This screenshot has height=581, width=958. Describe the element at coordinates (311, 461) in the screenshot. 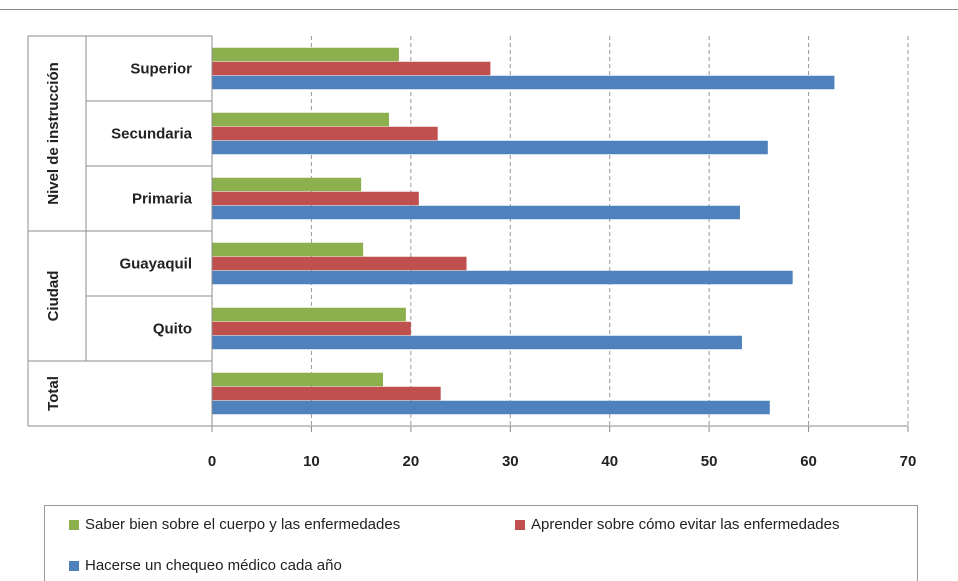

I see `x-tick-label: 10` at that location.